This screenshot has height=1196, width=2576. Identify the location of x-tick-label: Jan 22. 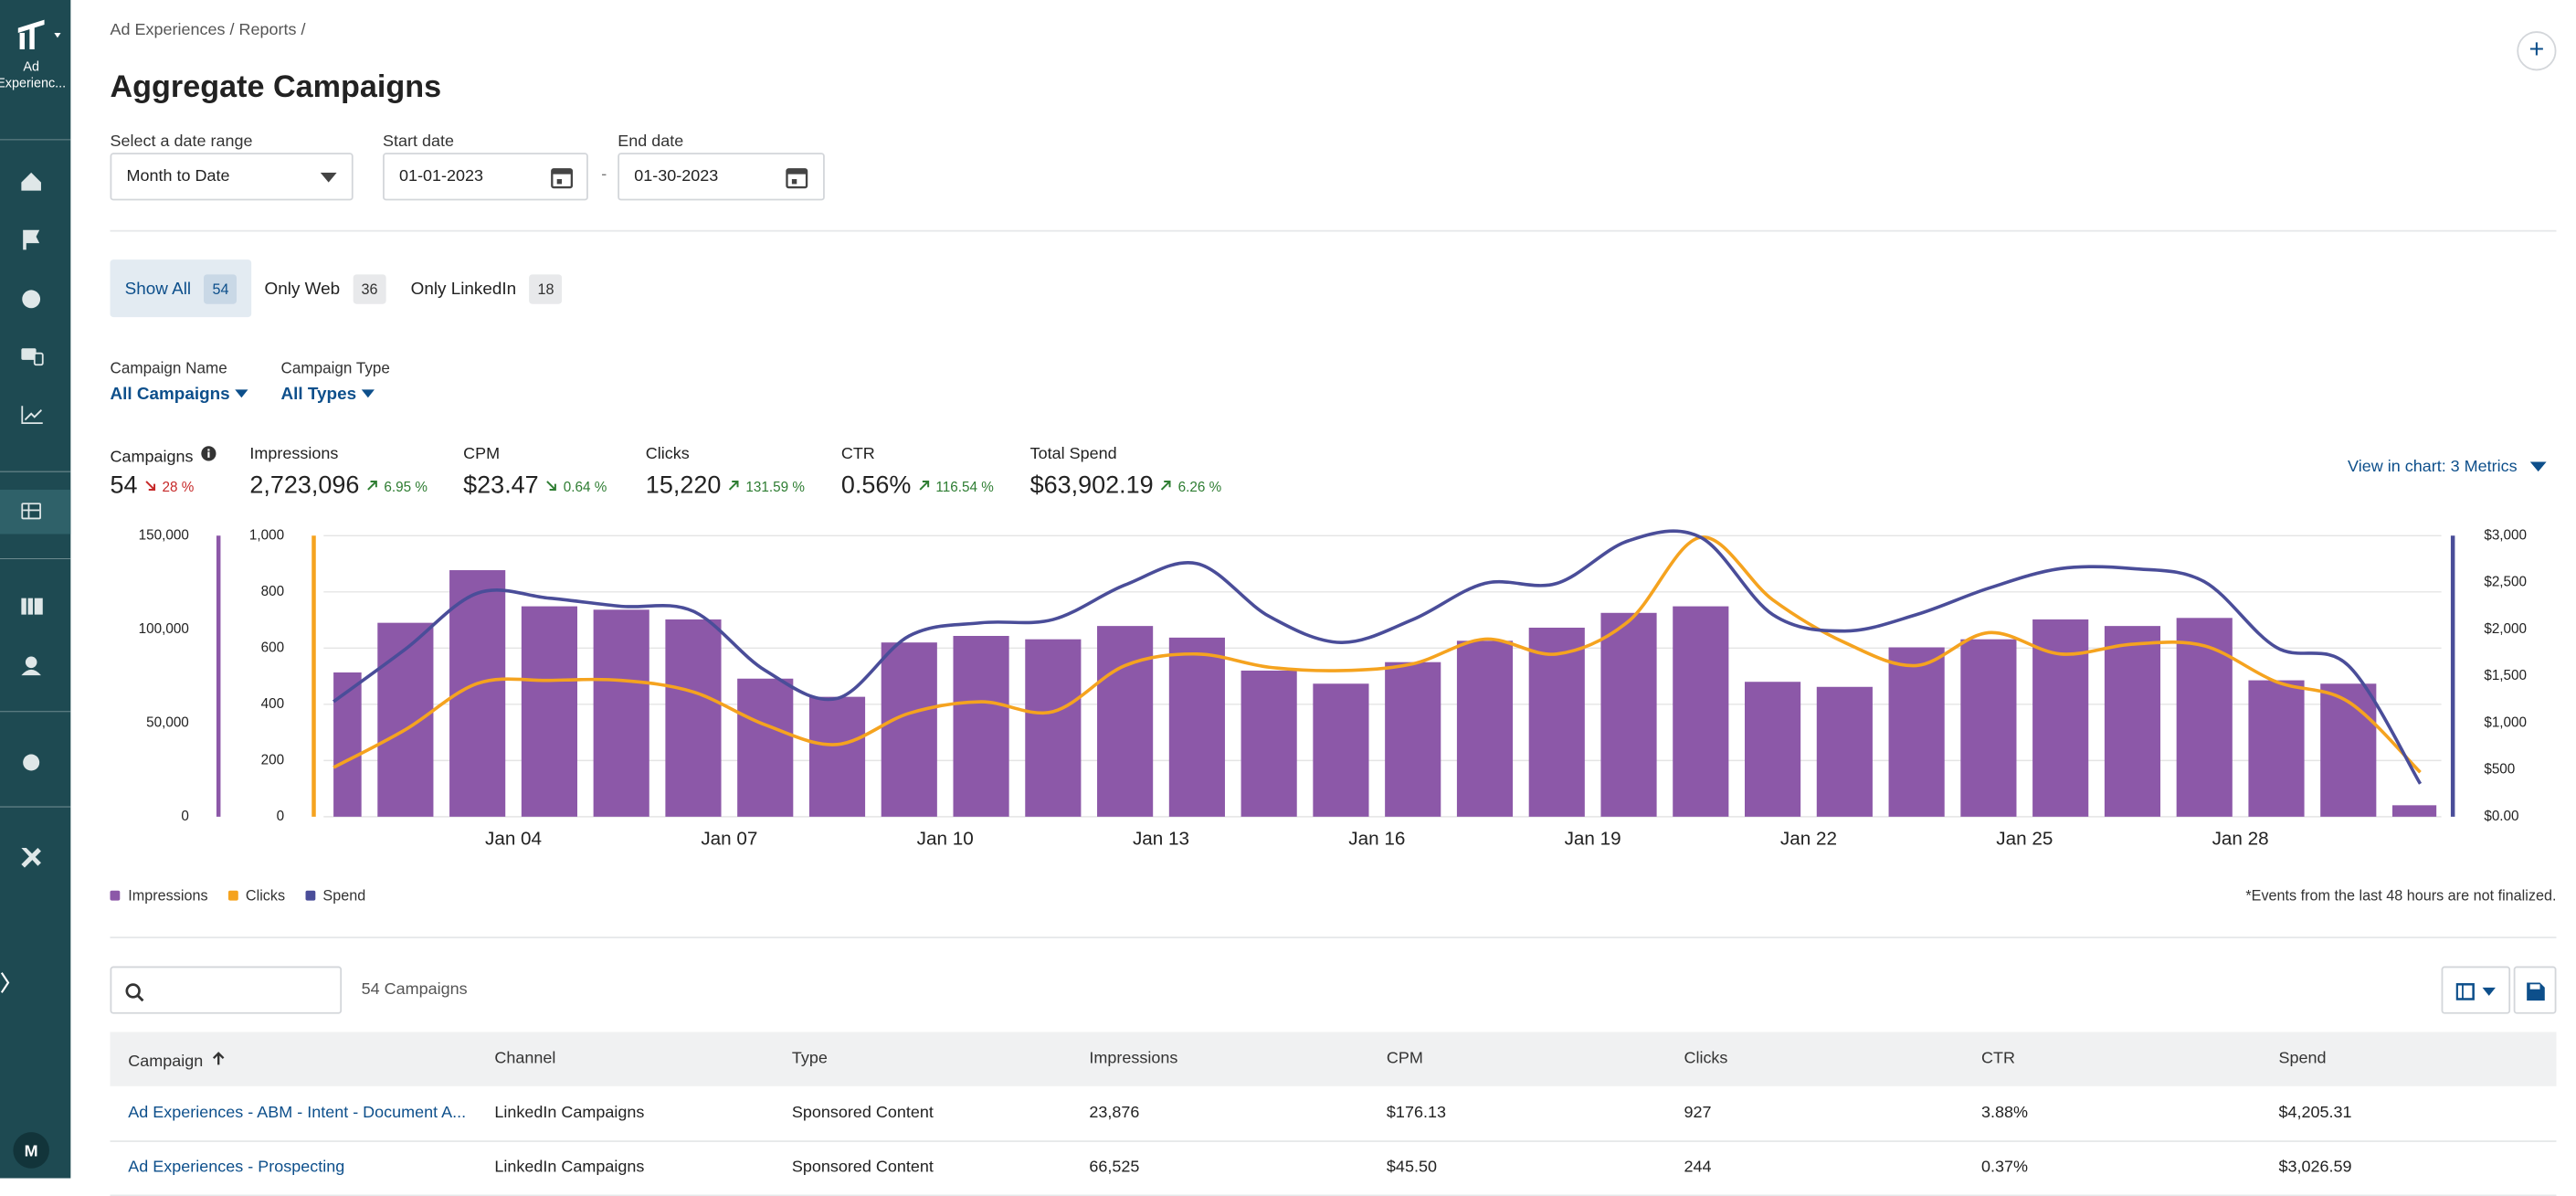
(1808, 839).